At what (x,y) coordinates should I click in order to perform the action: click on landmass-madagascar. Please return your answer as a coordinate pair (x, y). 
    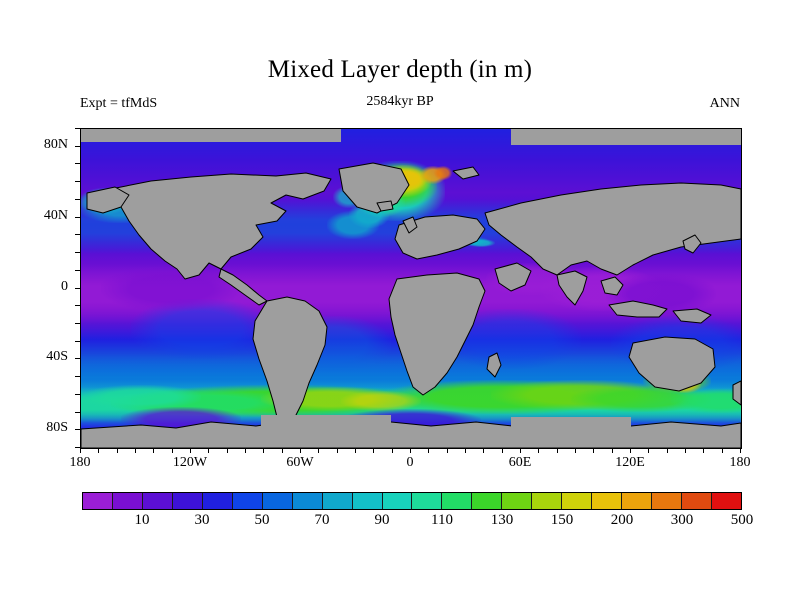
    Looking at the image, I should click on (494, 365).